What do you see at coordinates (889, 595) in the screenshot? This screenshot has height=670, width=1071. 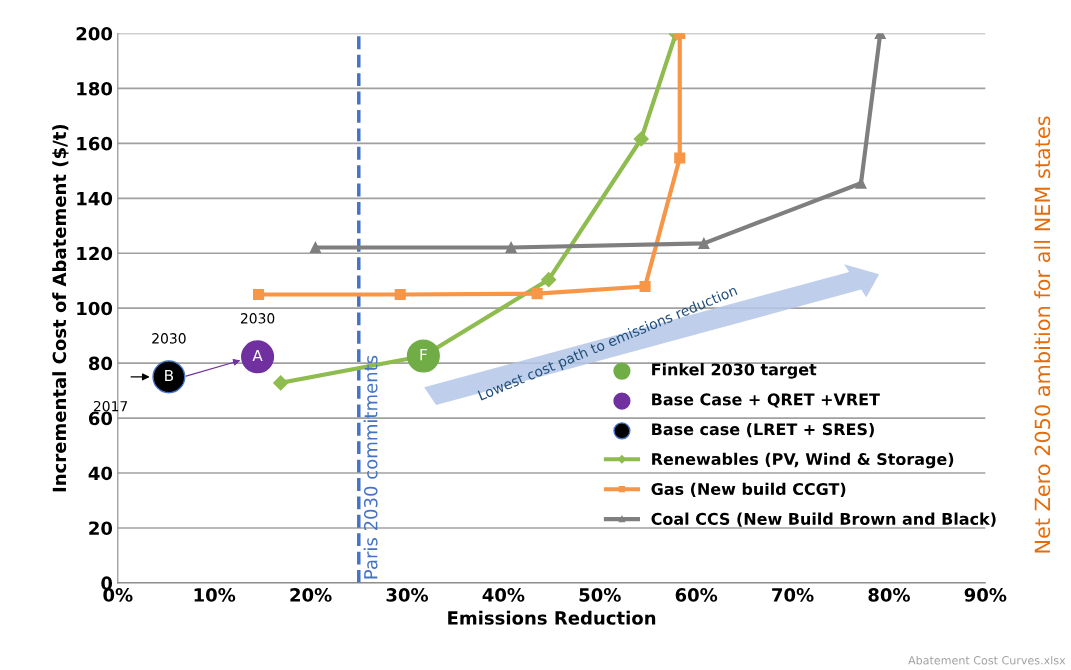 I see `x-tick-label: 80%` at bounding box center [889, 595].